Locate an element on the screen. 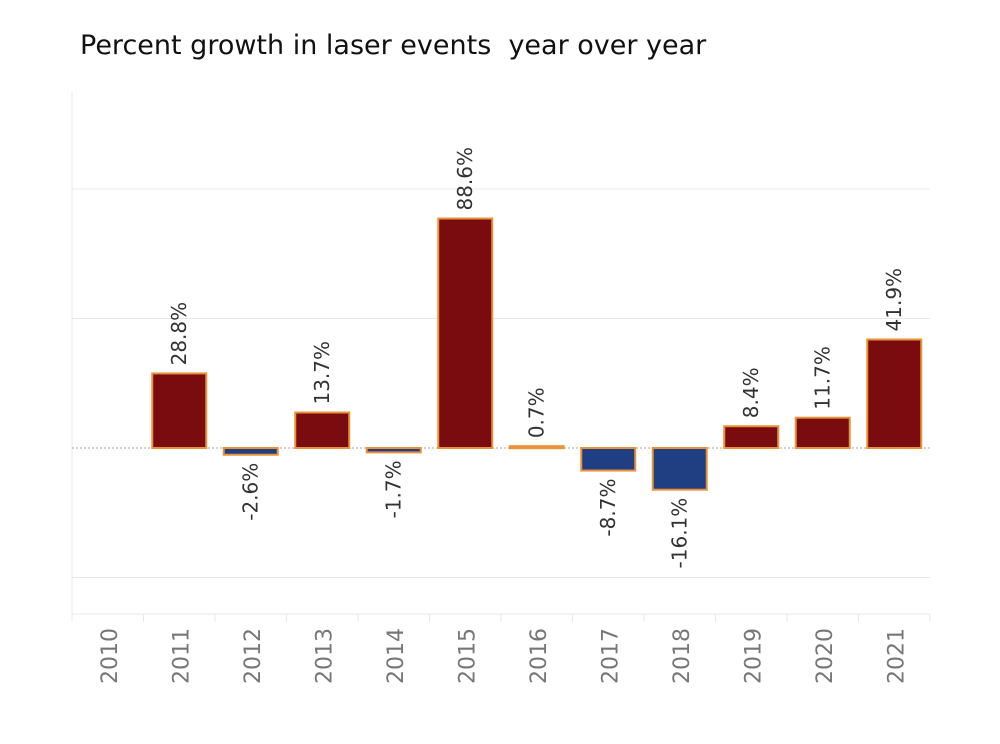  bar-2020 is located at coordinates (822, 432).